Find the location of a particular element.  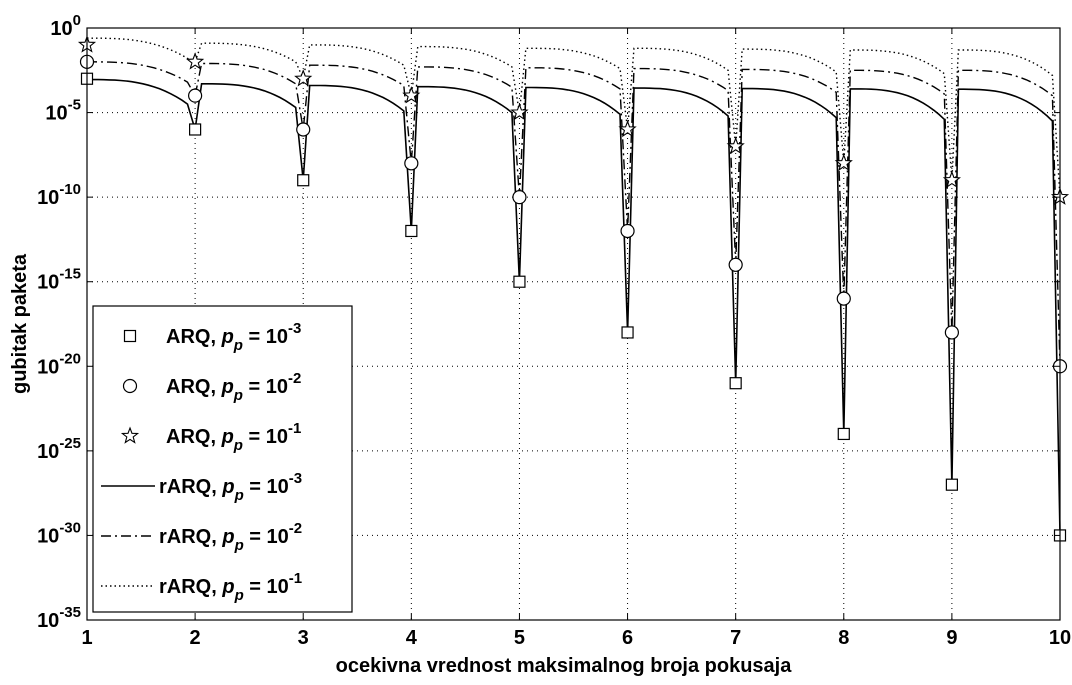

legend-marker-square is located at coordinates (130, 336).